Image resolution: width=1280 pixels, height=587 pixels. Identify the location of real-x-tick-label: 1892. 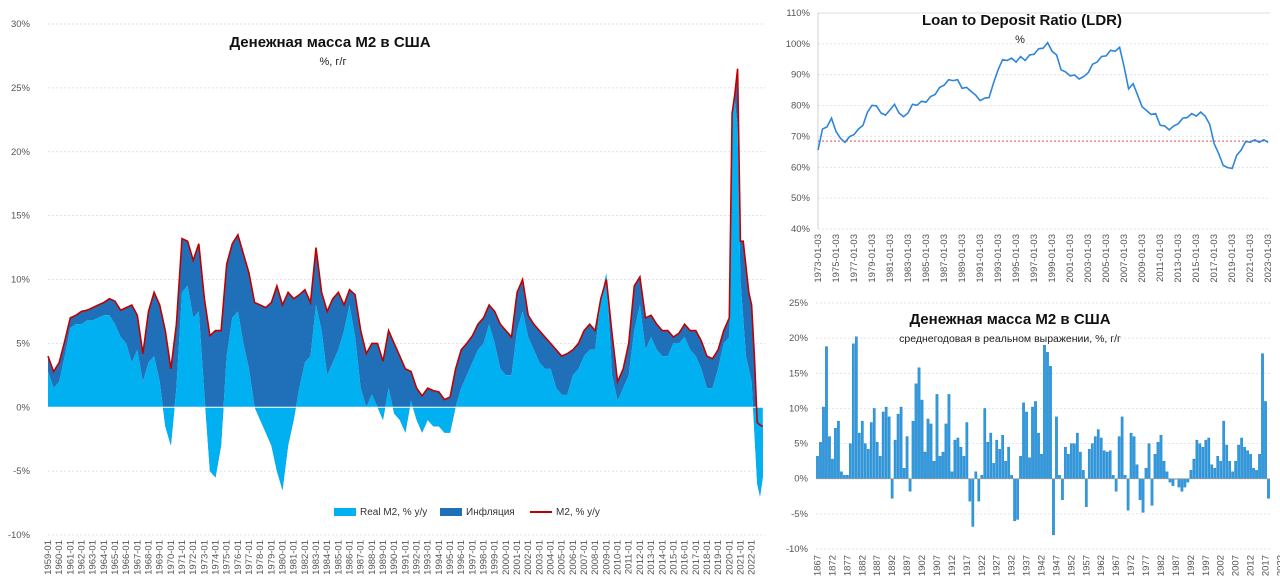
(892, 565).